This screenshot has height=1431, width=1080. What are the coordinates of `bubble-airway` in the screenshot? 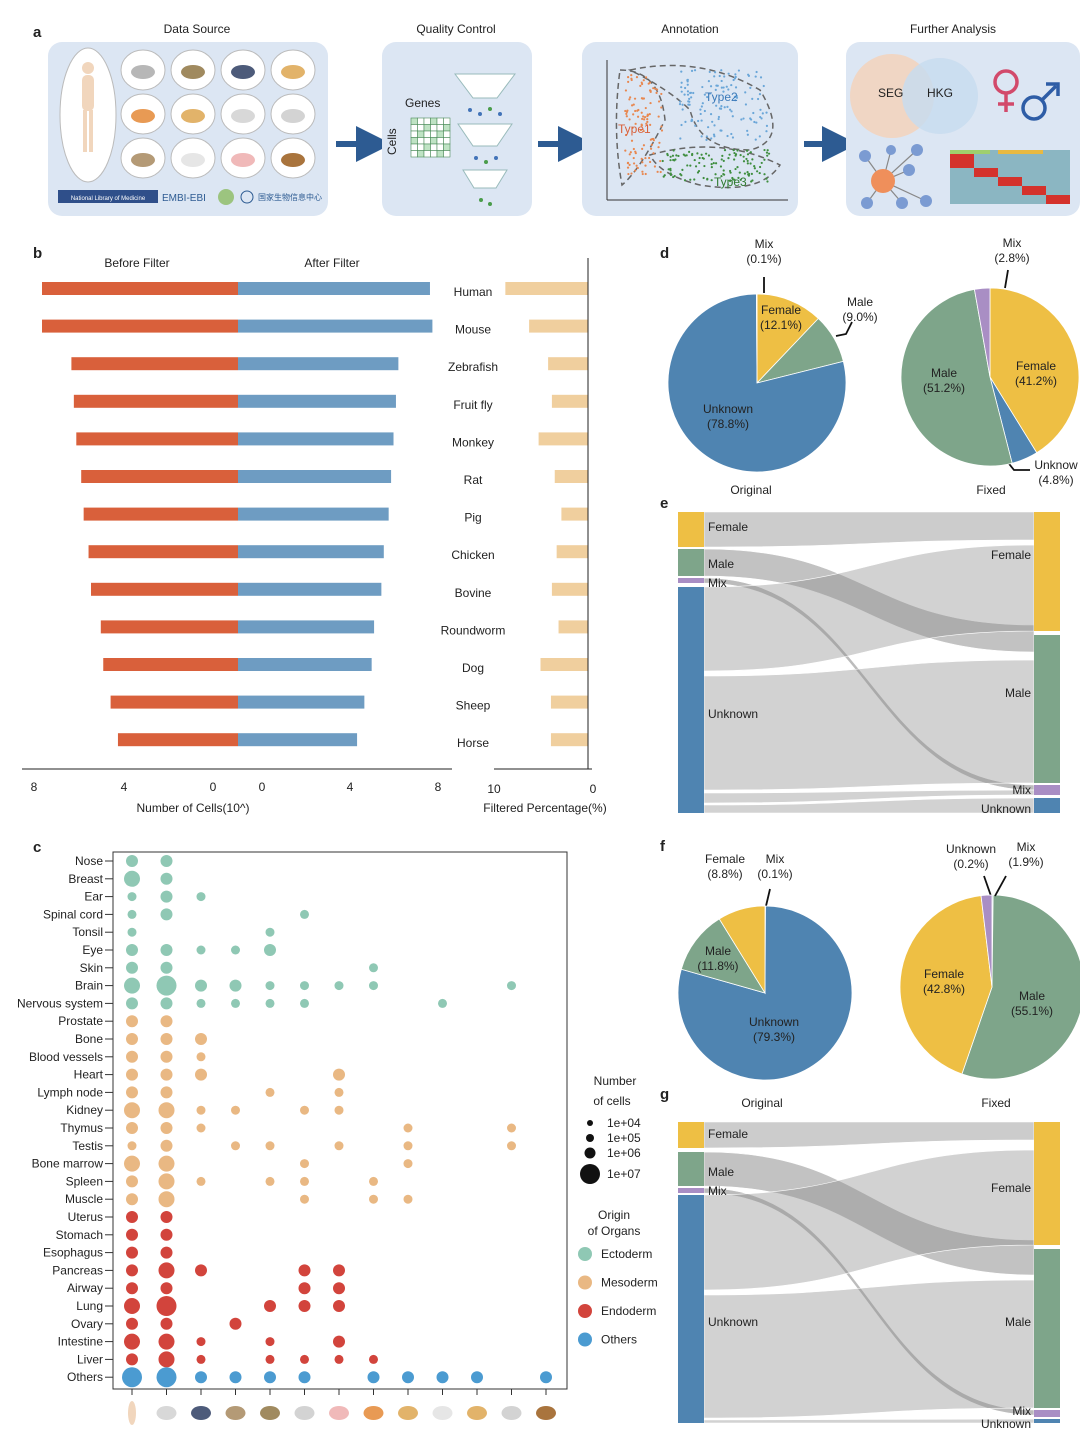 It's located at (132, 1288).